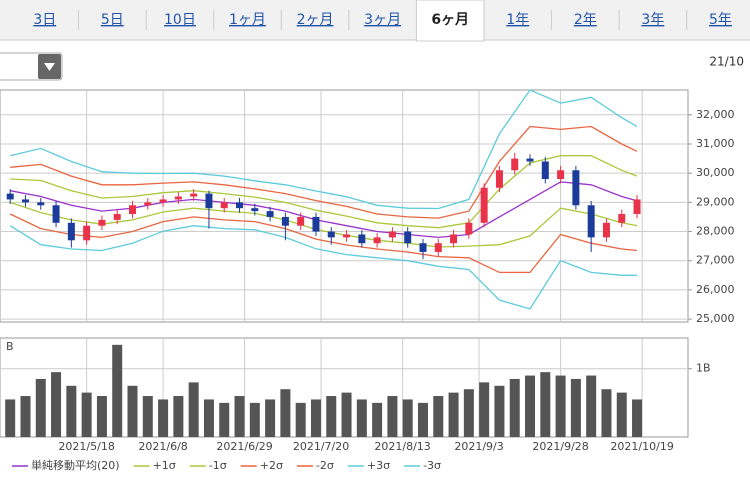 The image size is (750, 493). Describe the element at coordinates (560, 446) in the screenshot. I see `x-tick-label: 2021/9/28` at that location.